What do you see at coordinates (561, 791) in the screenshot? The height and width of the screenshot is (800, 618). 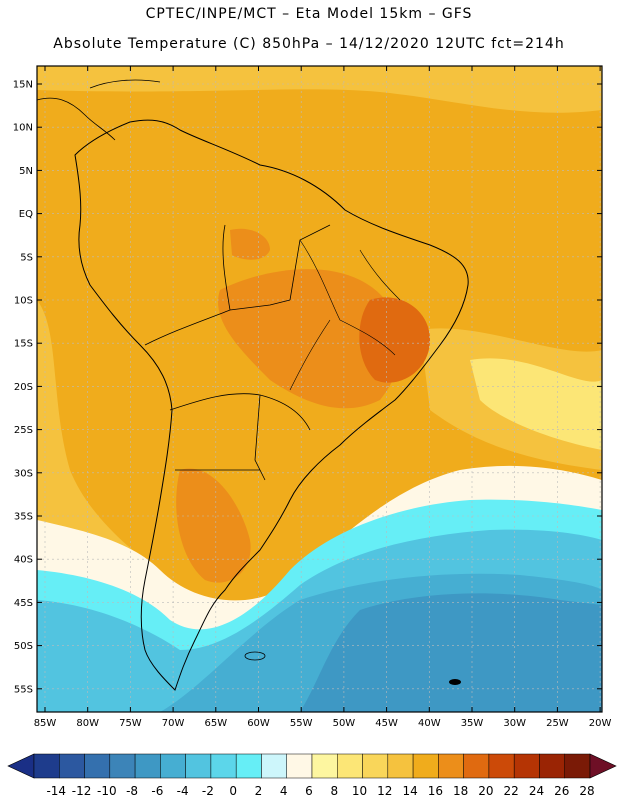 I see `colorbar-label: 26` at bounding box center [561, 791].